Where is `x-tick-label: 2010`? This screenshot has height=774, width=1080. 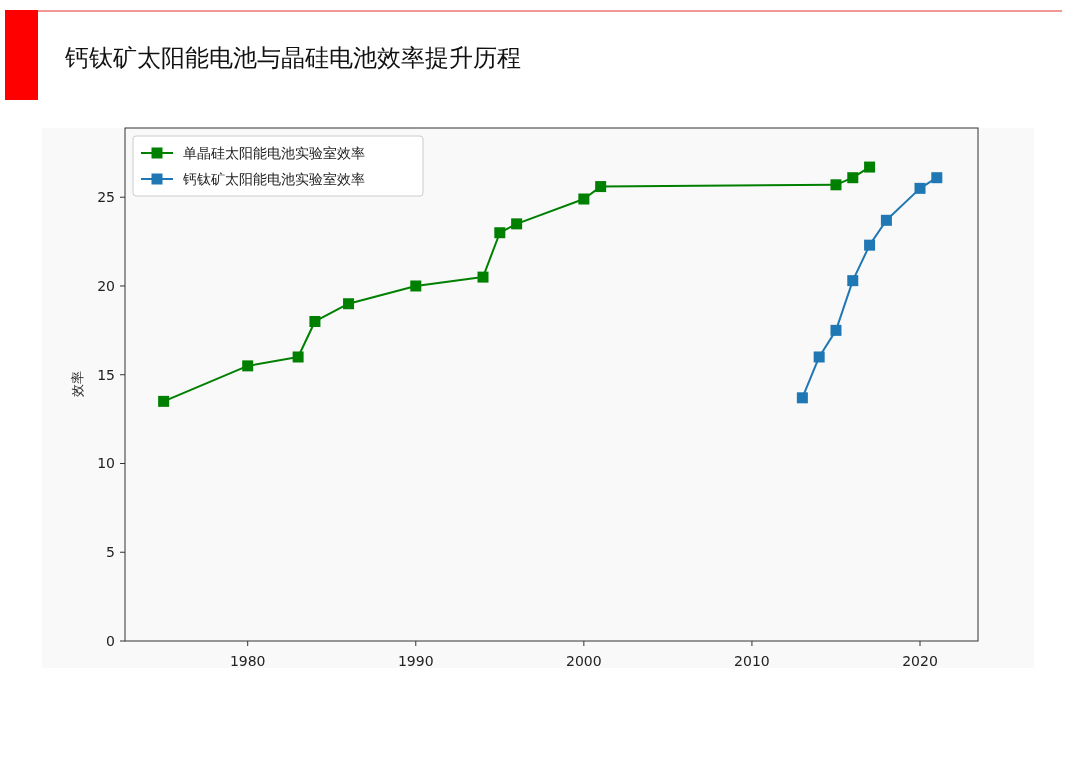 x-tick-label: 2010 is located at coordinates (752, 661).